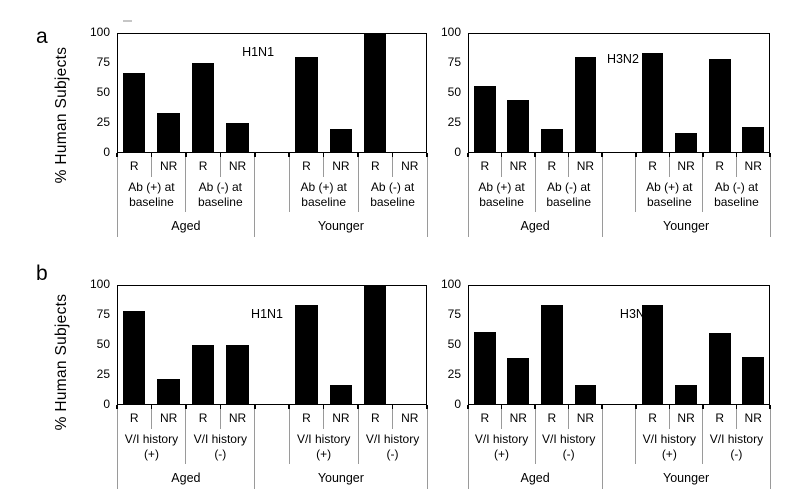 Image resolution: width=800 pixels, height=490 pixels. What do you see at coordinates (736, 447) in the screenshot?
I see `subgroup-label: V/I history (-)` at bounding box center [736, 447].